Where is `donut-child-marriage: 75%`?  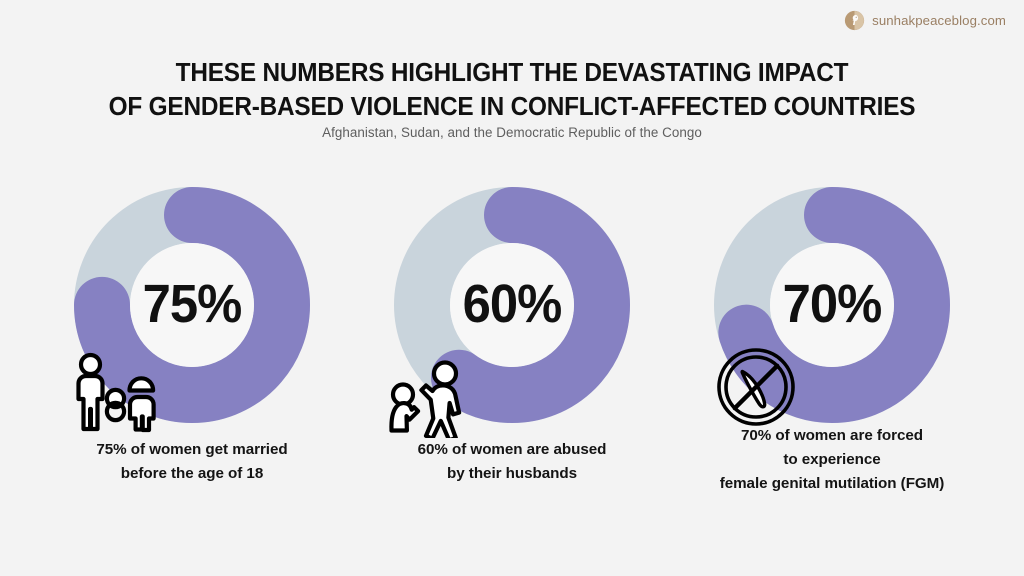 donut-child-marriage: 75% is located at coordinates (192, 309).